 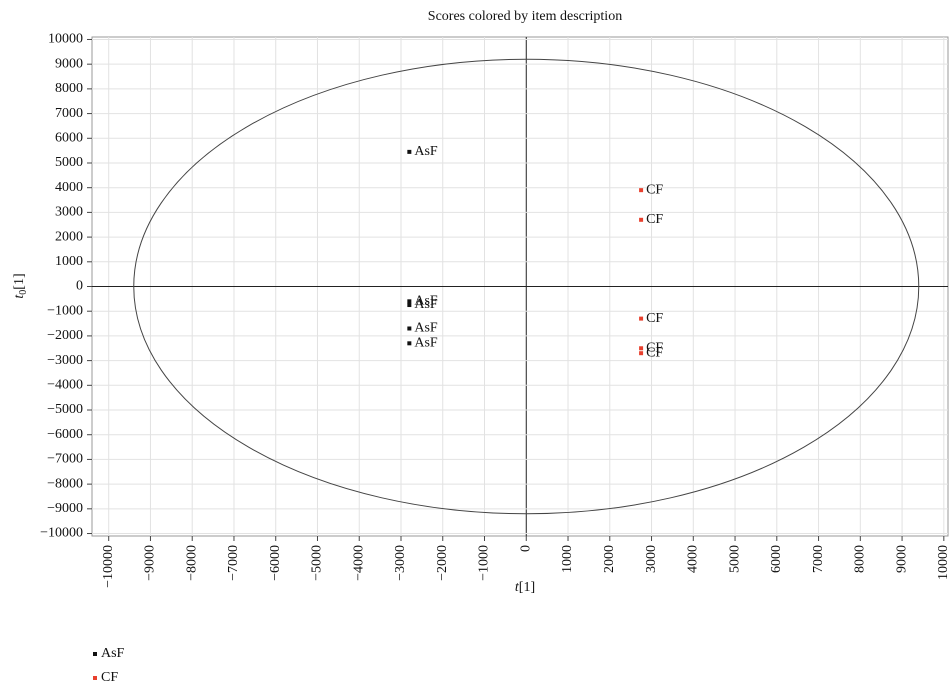 I want to click on x-tick-label: −6000, so click(x=275, y=563).